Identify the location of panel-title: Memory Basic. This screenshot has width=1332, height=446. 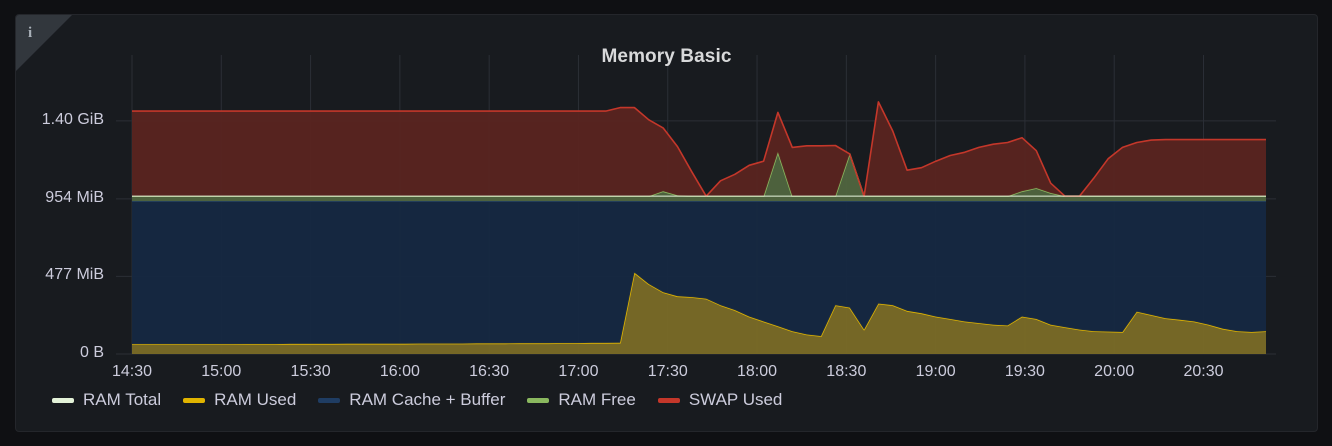
(666, 56).